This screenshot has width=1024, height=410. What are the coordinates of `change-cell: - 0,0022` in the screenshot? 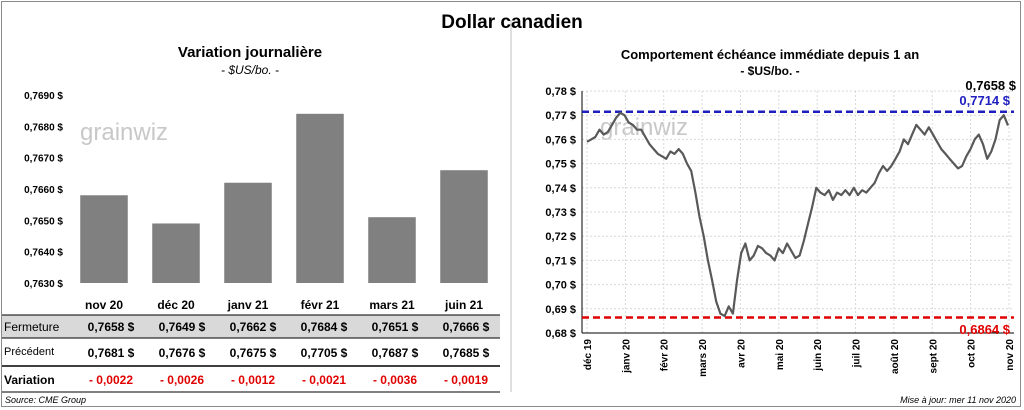 It's located at (111, 380).